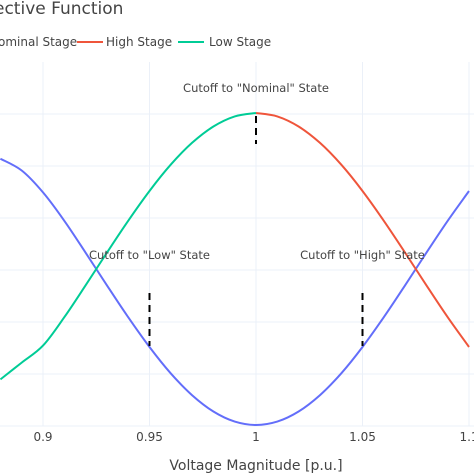  Describe the element at coordinates (149, 255) in the screenshot. I see `annotation-low-label: Cutoff to "Low" State` at that location.